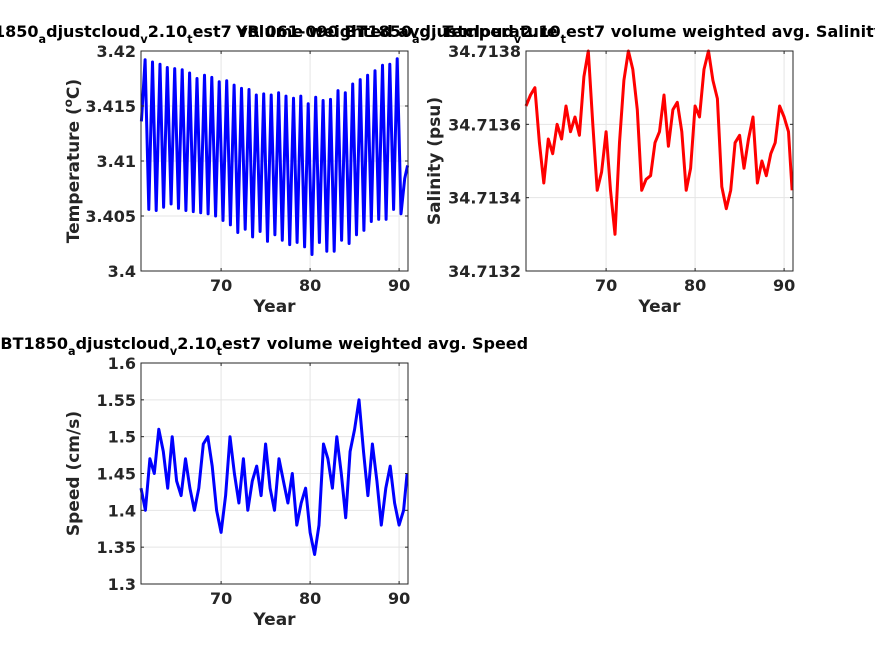  What do you see at coordinates (435, 161) in the screenshot?
I see `y-axis-label: Salinity (psu)` at bounding box center [435, 161].